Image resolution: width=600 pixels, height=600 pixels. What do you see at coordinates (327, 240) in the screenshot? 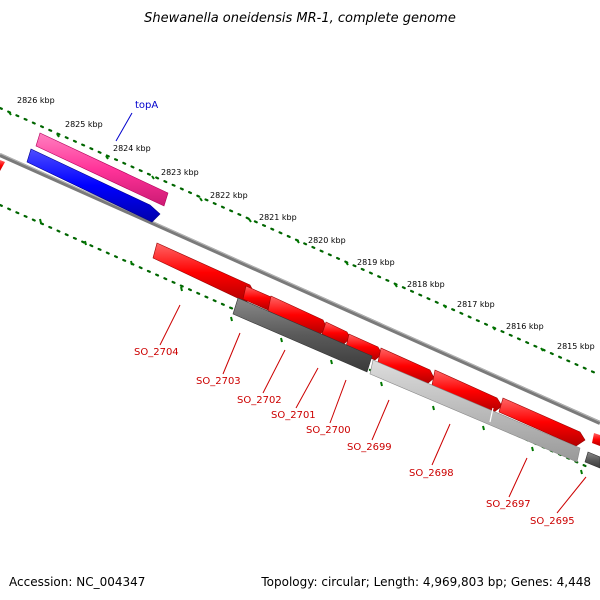
I see `tick-label: 2820 kbp` at bounding box center [327, 240].